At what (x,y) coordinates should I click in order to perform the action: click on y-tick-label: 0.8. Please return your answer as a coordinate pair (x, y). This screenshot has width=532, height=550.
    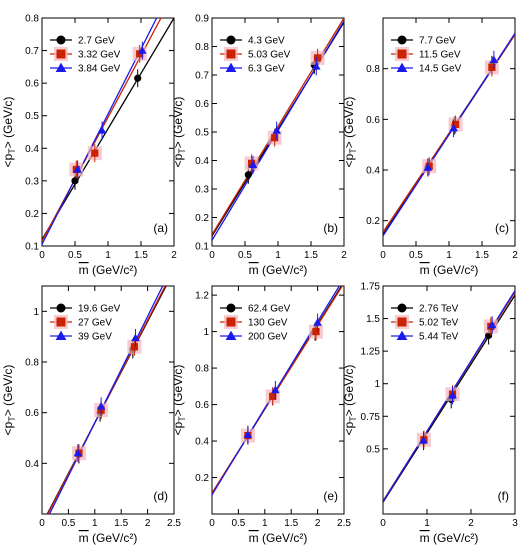
    Looking at the image, I should click on (202, 47).